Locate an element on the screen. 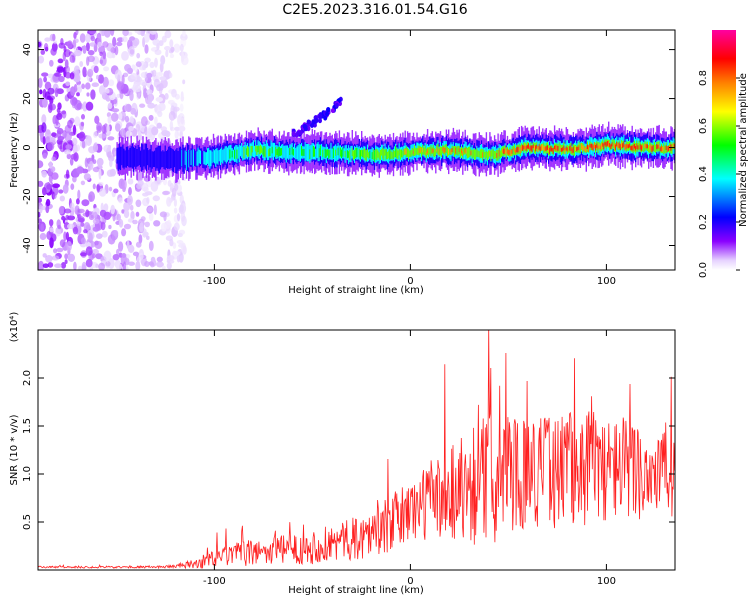  colorbar-tick-label: 0.0 is located at coordinates (703, 270).